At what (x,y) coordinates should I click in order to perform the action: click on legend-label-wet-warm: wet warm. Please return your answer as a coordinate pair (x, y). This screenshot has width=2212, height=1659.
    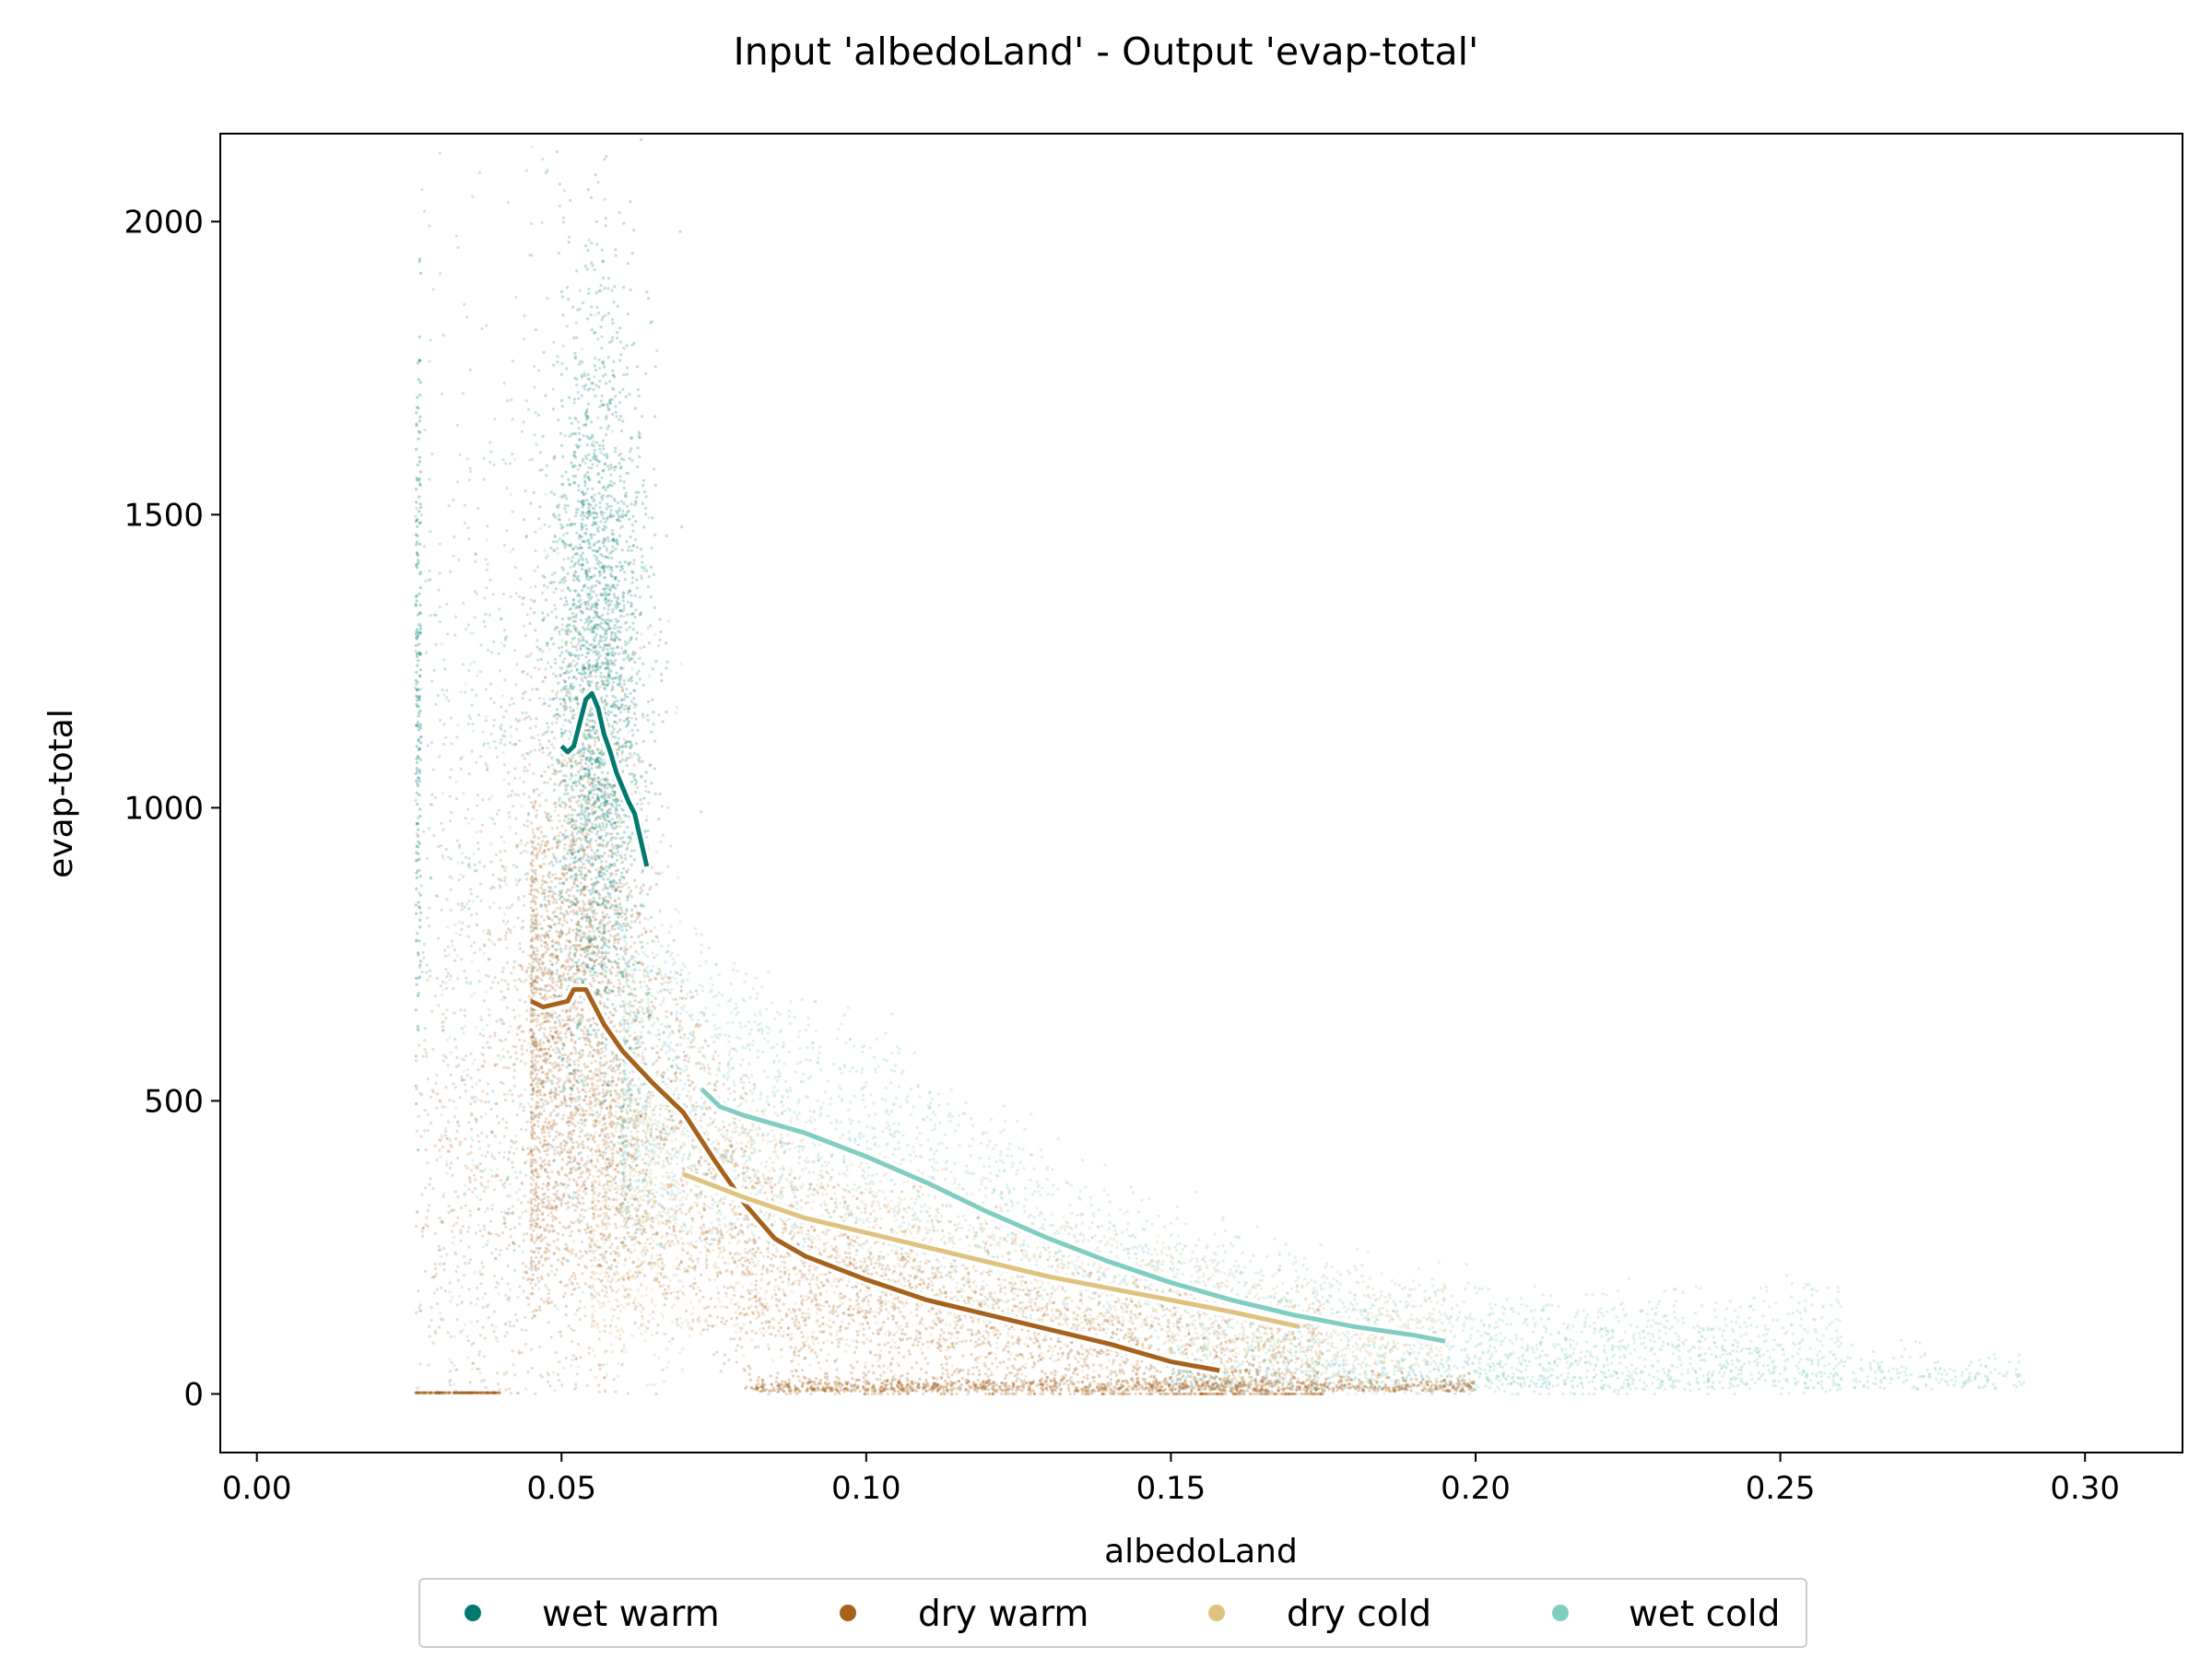
    Looking at the image, I should click on (631, 1614).